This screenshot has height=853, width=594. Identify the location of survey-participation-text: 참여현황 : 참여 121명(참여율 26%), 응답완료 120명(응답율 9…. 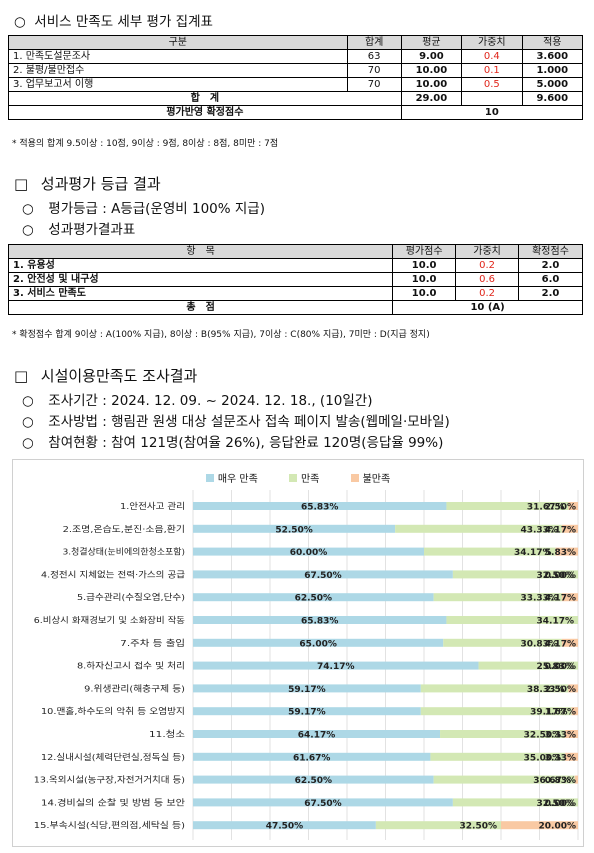
(246, 443).